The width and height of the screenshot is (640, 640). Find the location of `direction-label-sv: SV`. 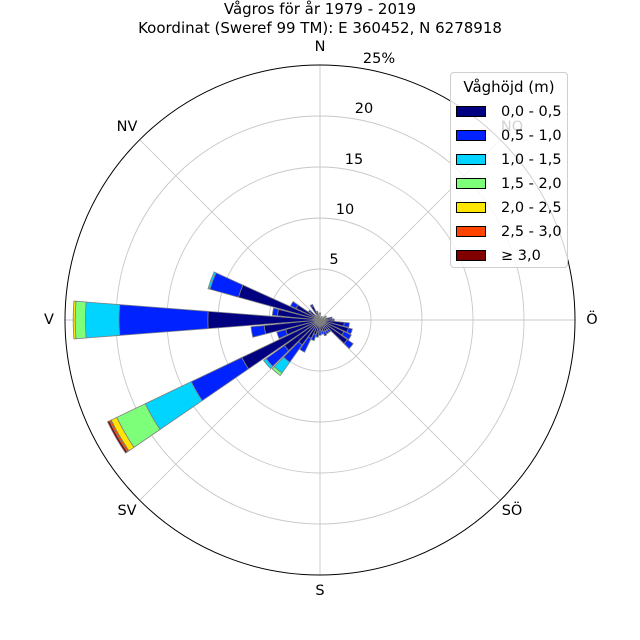

direction-label-sv: SV is located at coordinates (127, 511).